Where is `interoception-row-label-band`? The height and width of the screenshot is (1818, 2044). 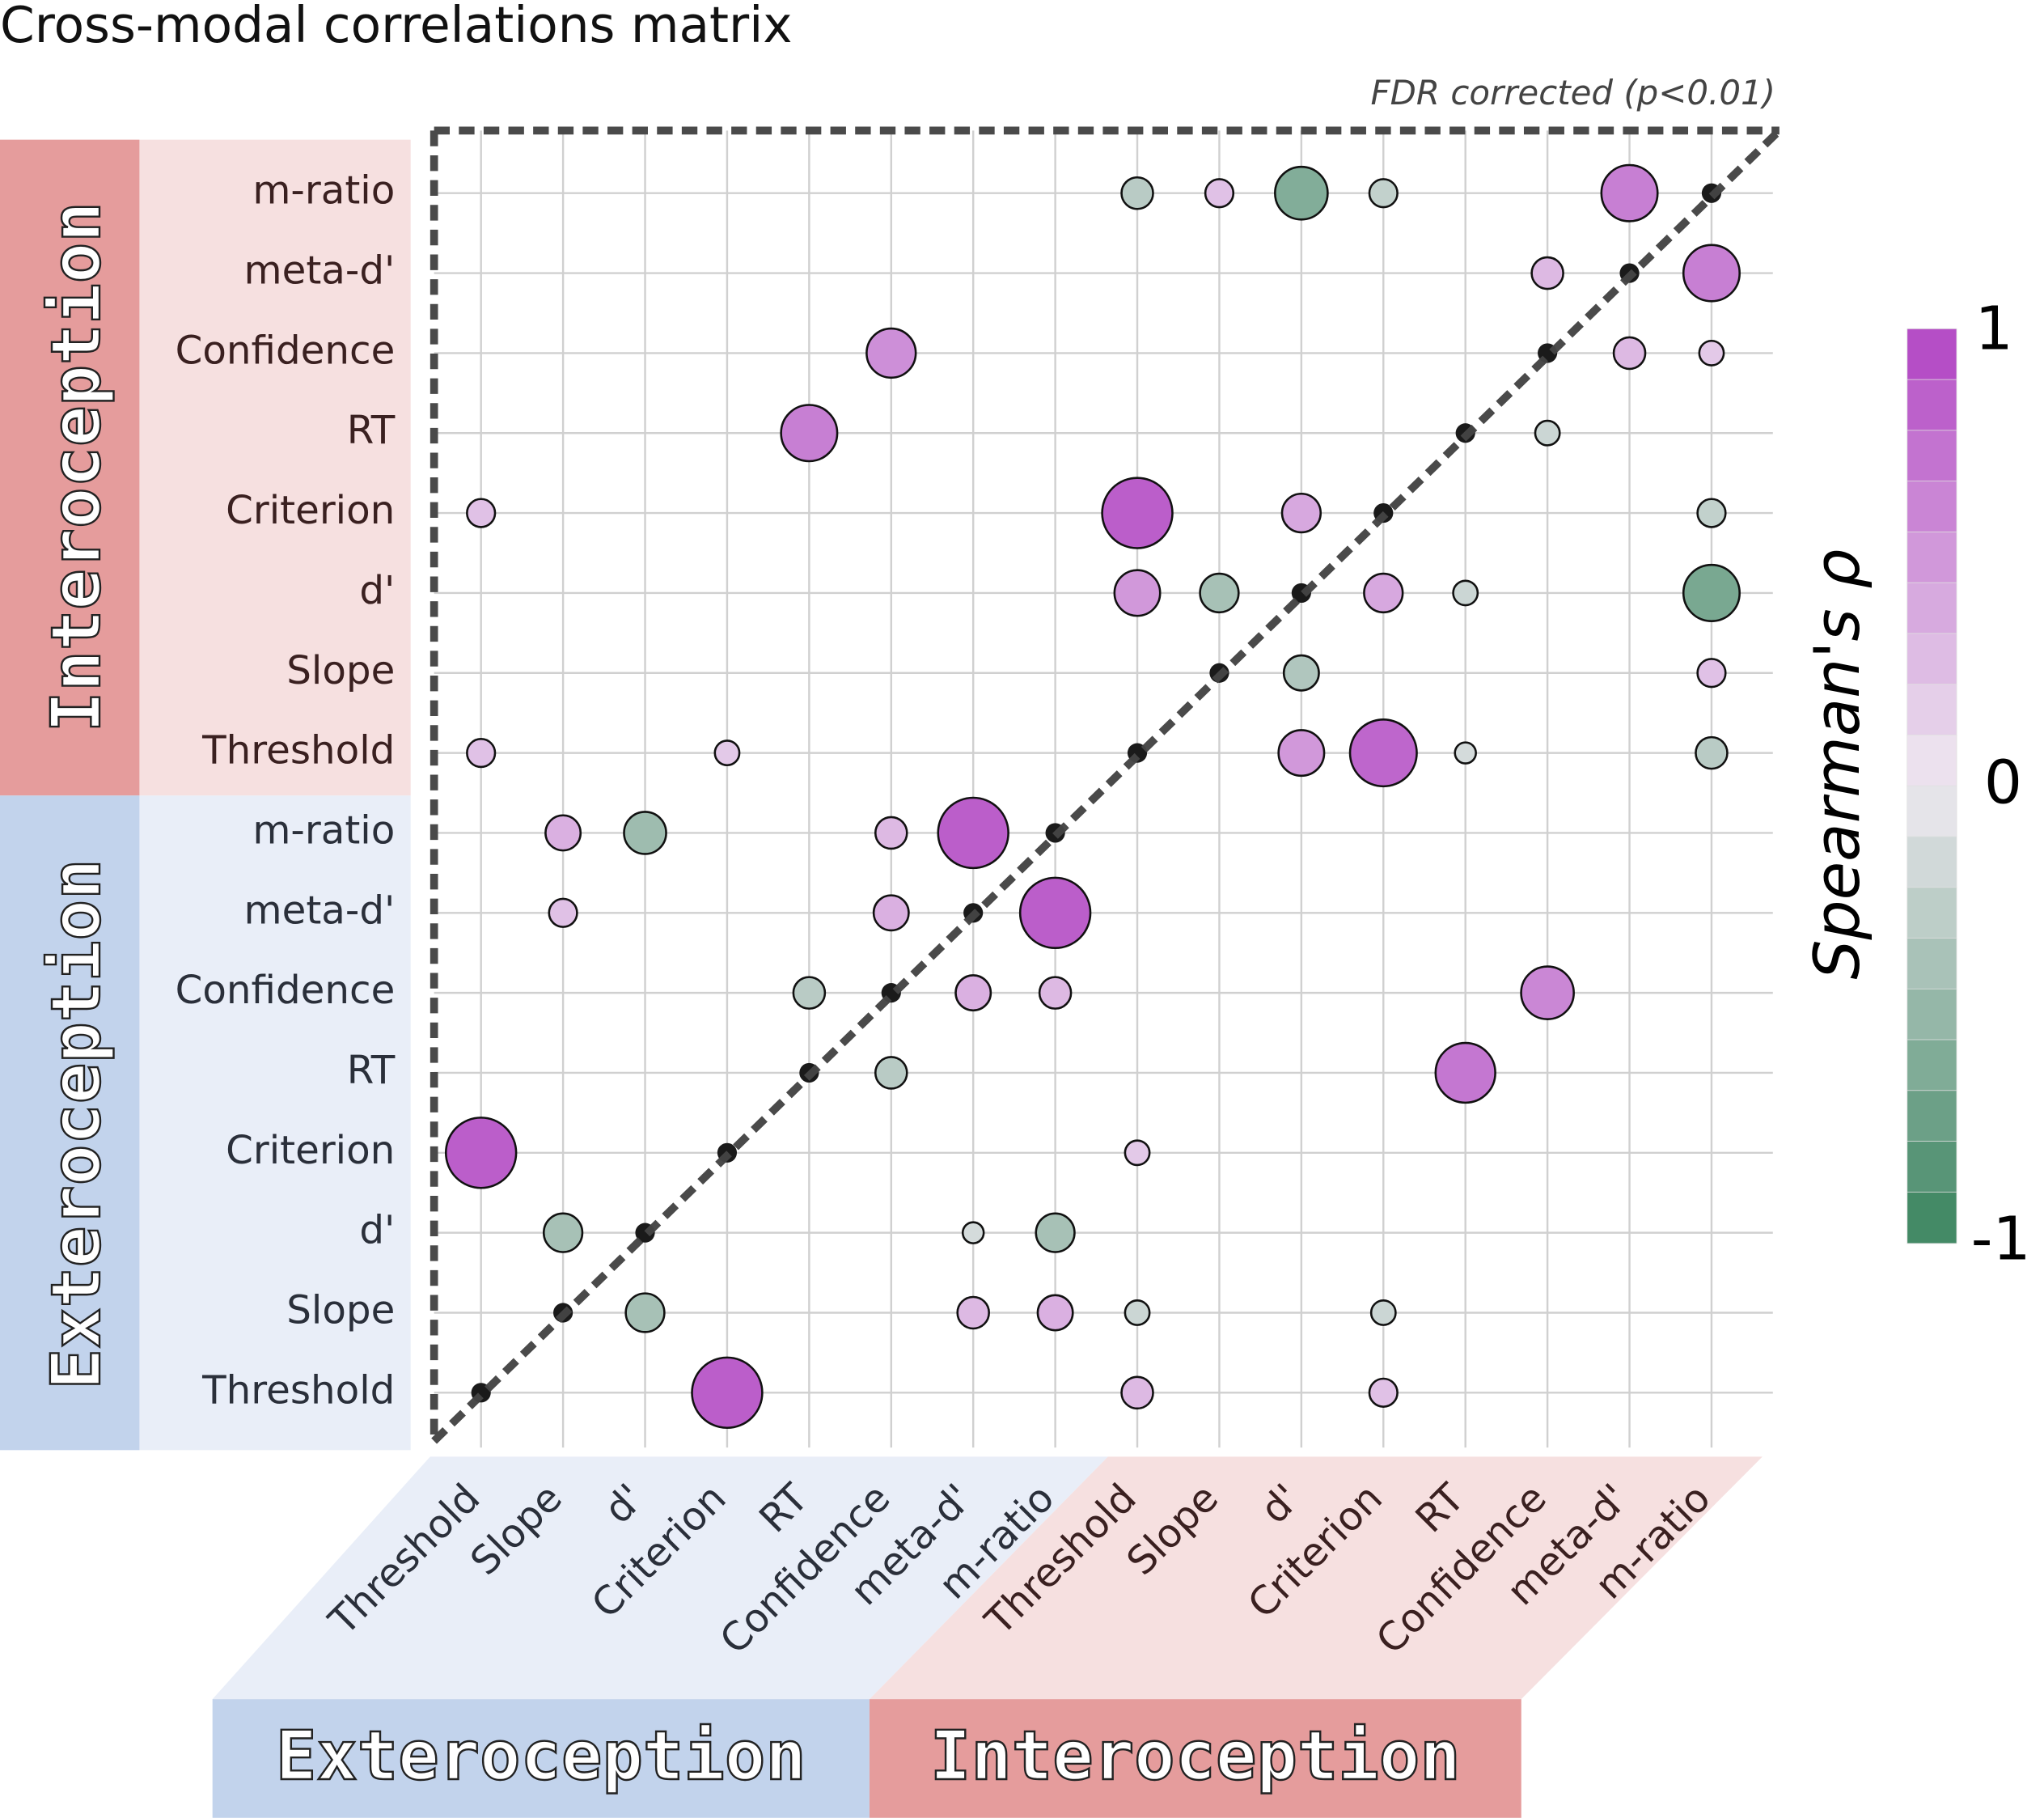
interoception-row-label-band is located at coordinates (275, 467).